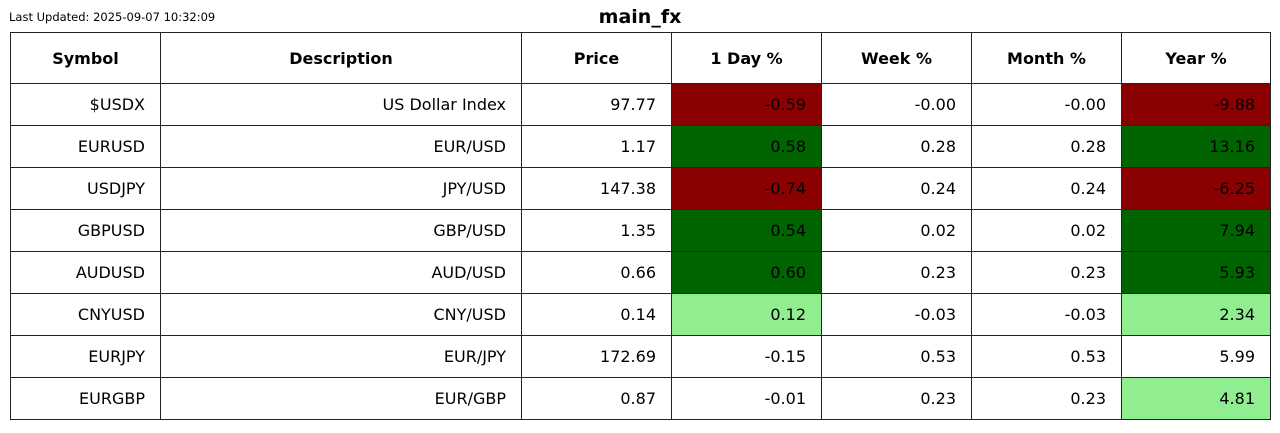  What do you see at coordinates (85, 58) in the screenshot?
I see `header-symbol: Symbol` at bounding box center [85, 58].